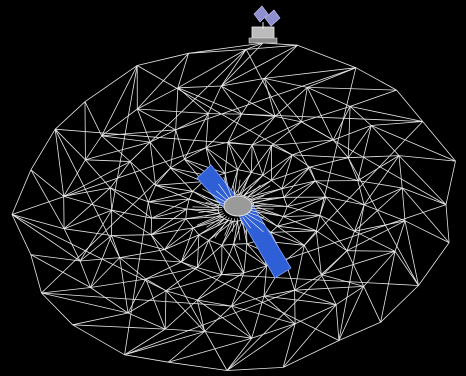  Describe the element at coordinates (261, 14) in the screenshot. I see `probe-panel-left` at that location.